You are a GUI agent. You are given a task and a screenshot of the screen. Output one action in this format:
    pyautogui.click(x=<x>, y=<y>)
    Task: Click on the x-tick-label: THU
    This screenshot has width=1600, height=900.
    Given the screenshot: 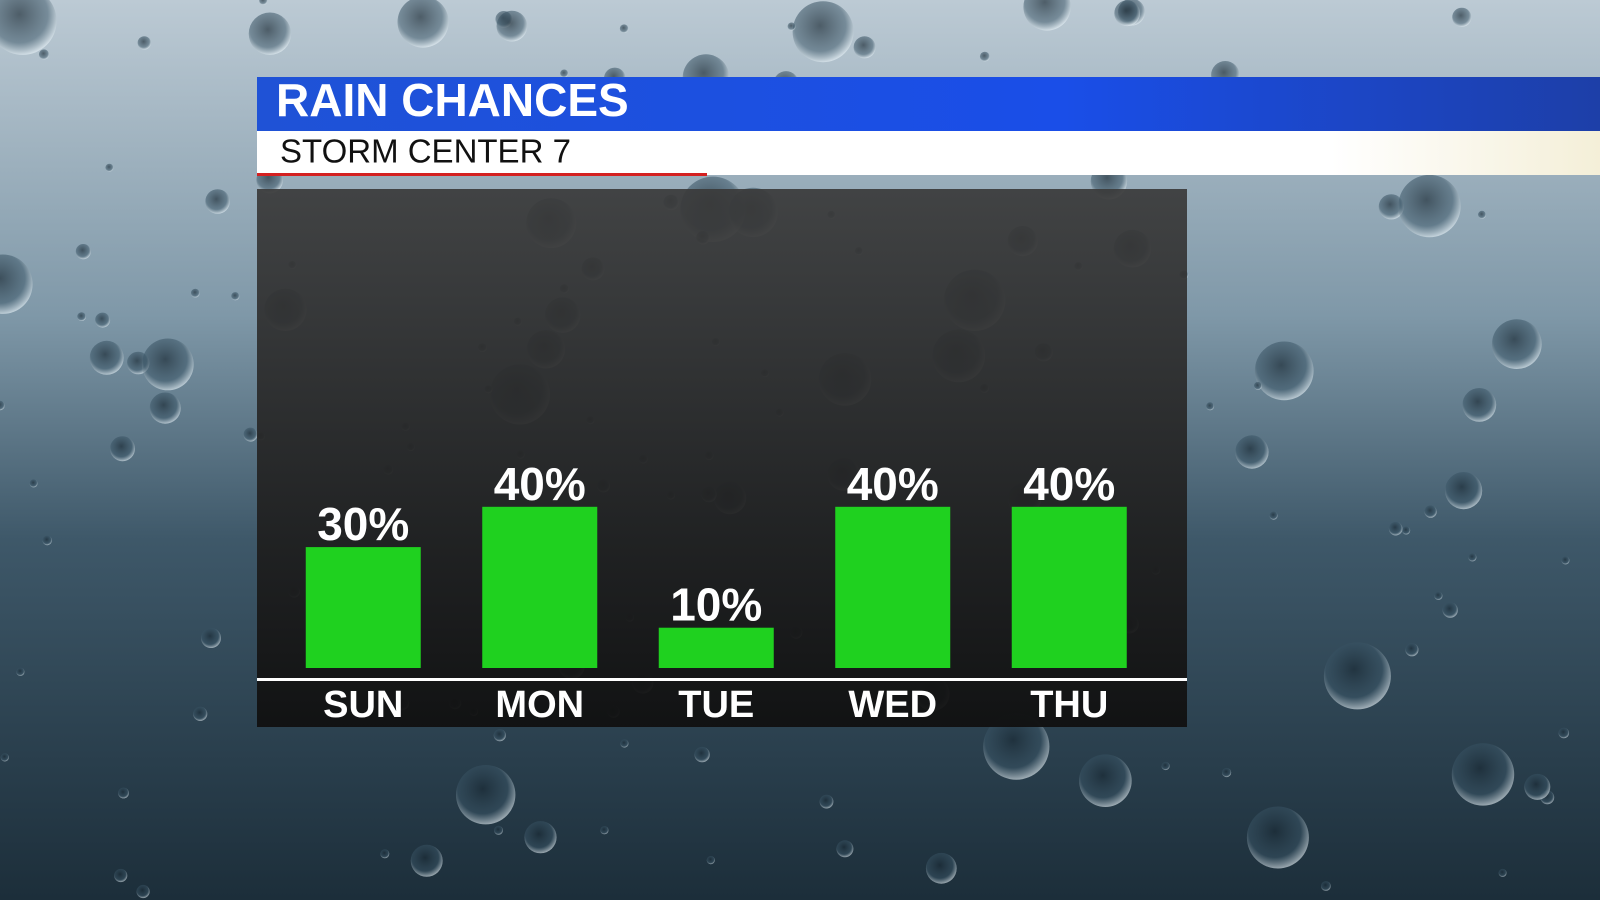 What is the action you would take?
    pyautogui.click(x=1069, y=705)
    